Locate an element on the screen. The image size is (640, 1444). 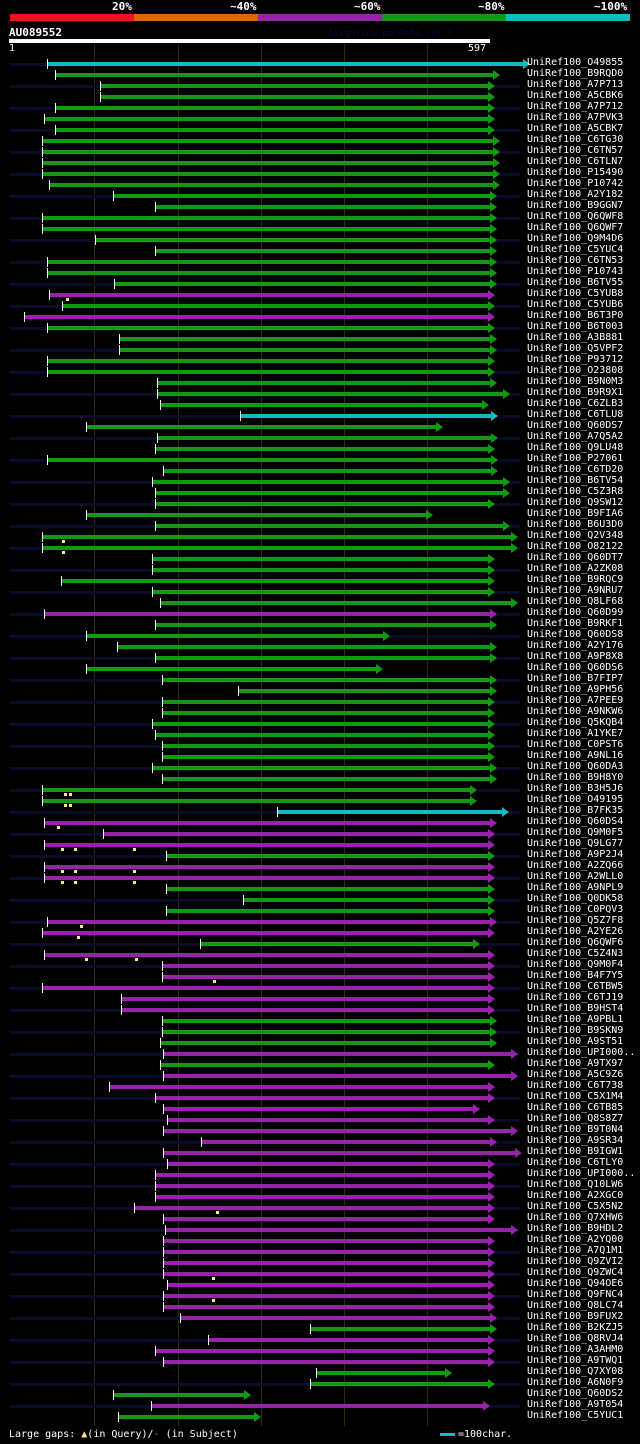
alignment-row: UniRef100_C6TD20 is located at coordinates (320, 470).